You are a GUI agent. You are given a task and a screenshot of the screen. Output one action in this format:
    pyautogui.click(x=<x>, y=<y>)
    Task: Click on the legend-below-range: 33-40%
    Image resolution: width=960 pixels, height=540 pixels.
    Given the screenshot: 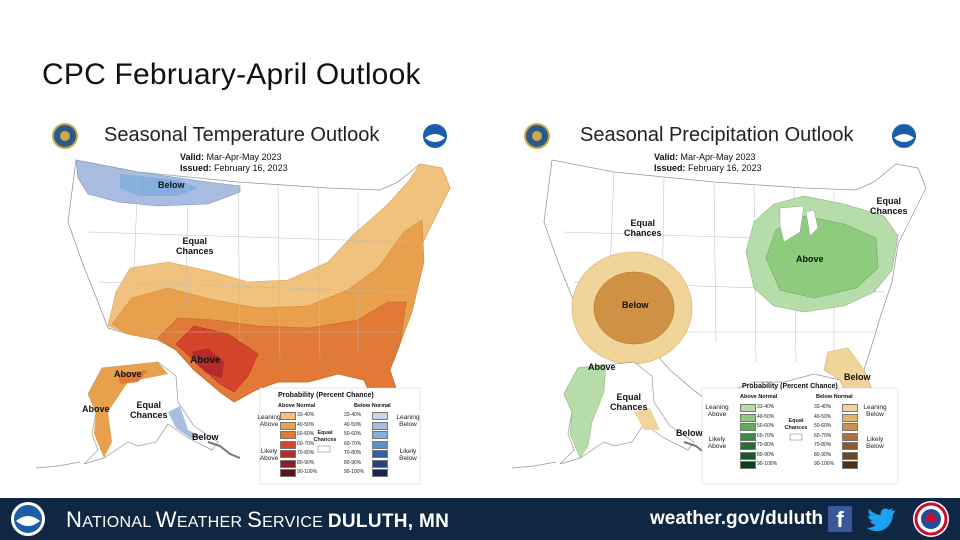 What is the action you would take?
    pyautogui.click(x=823, y=407)
    